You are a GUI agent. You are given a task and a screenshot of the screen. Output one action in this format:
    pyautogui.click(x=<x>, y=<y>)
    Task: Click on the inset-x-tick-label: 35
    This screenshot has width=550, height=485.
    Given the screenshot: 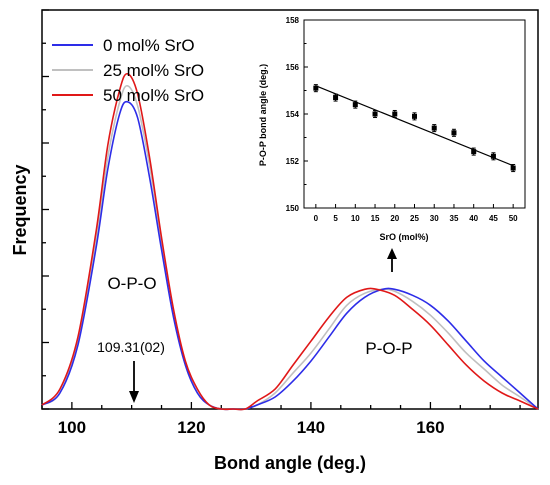 What is the action you would take?
    pyautogui.click(x=454, y=218)
    